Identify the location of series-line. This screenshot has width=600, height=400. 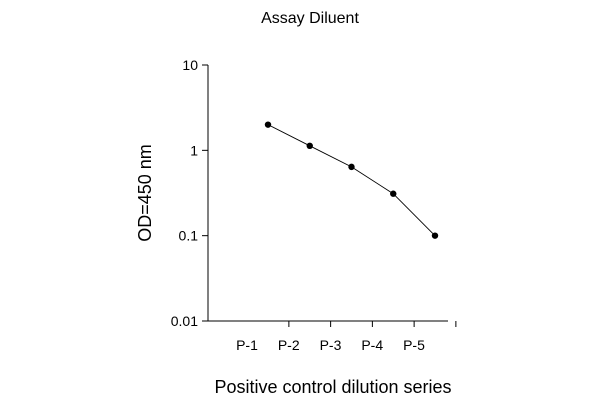
(351, 180).